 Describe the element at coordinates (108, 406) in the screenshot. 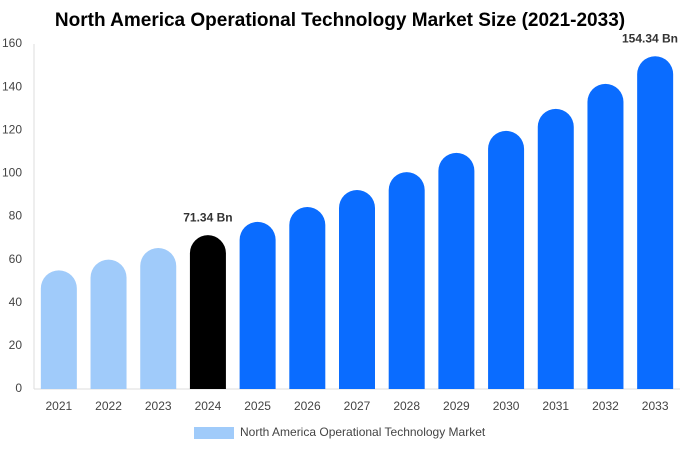

I see `x-tick-label: 2022` at that location.